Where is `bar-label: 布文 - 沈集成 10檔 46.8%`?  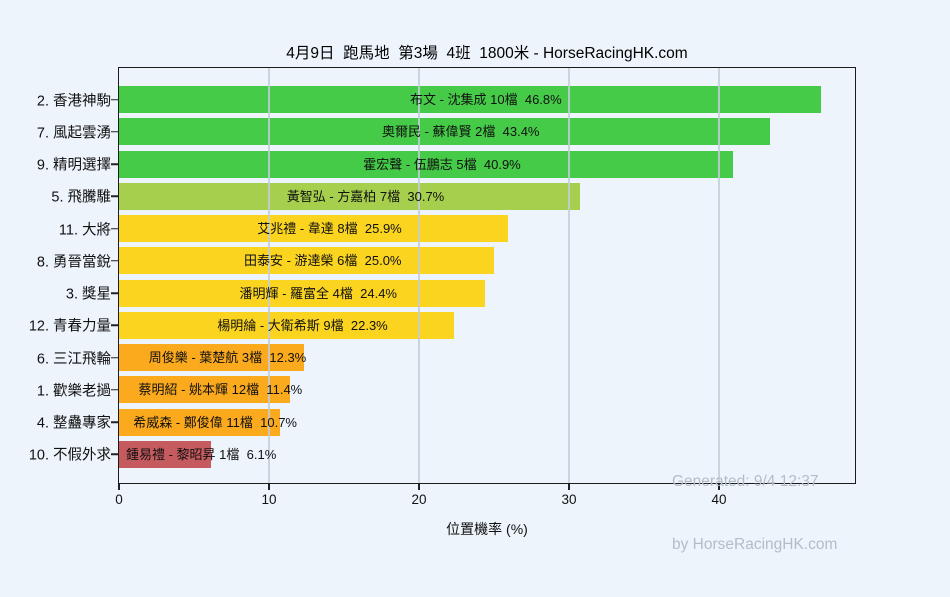 bar-label: 布文 - 沈集成 10檔 46.8% is located at coordinates (486, 100).